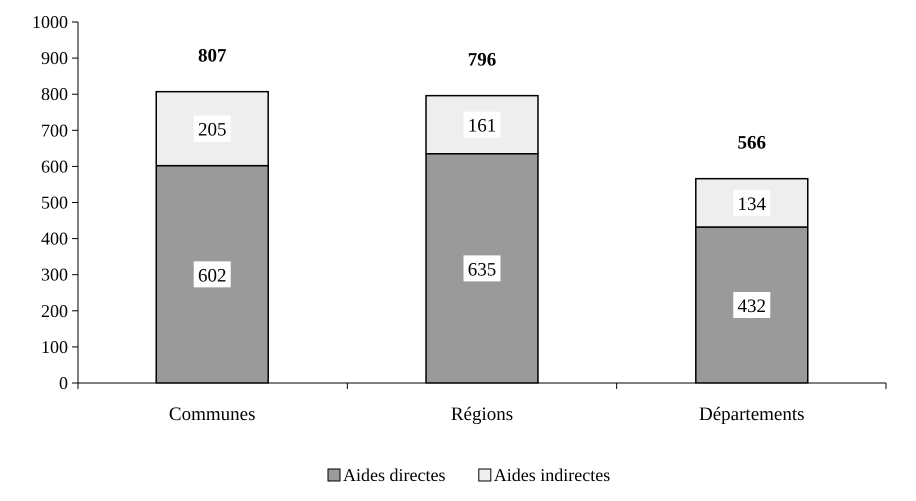 Image resolution: width=916 pixels, height=501 pixels. I want to click on y-tick-label: 600, so click(54, 166).